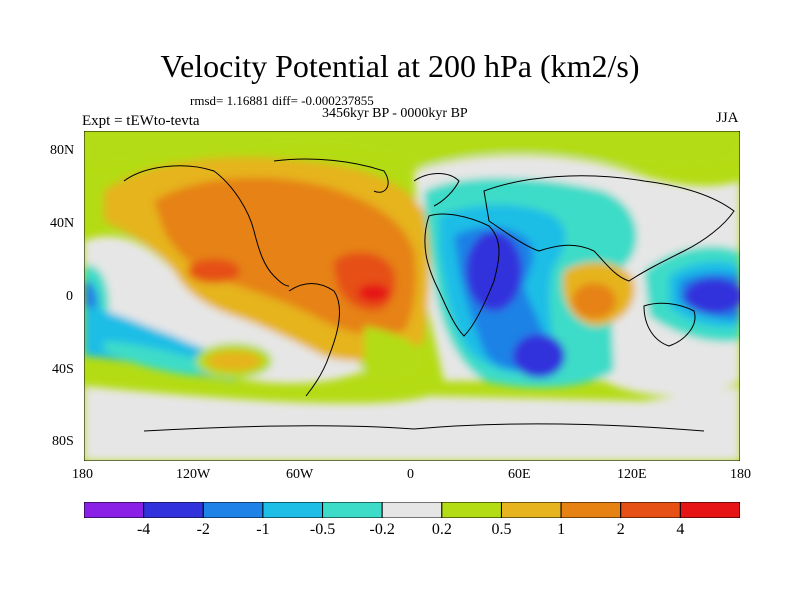 This screenshot has height=600, width=800. I want to click on lon-label-120w: 120W, so click(193, 474).